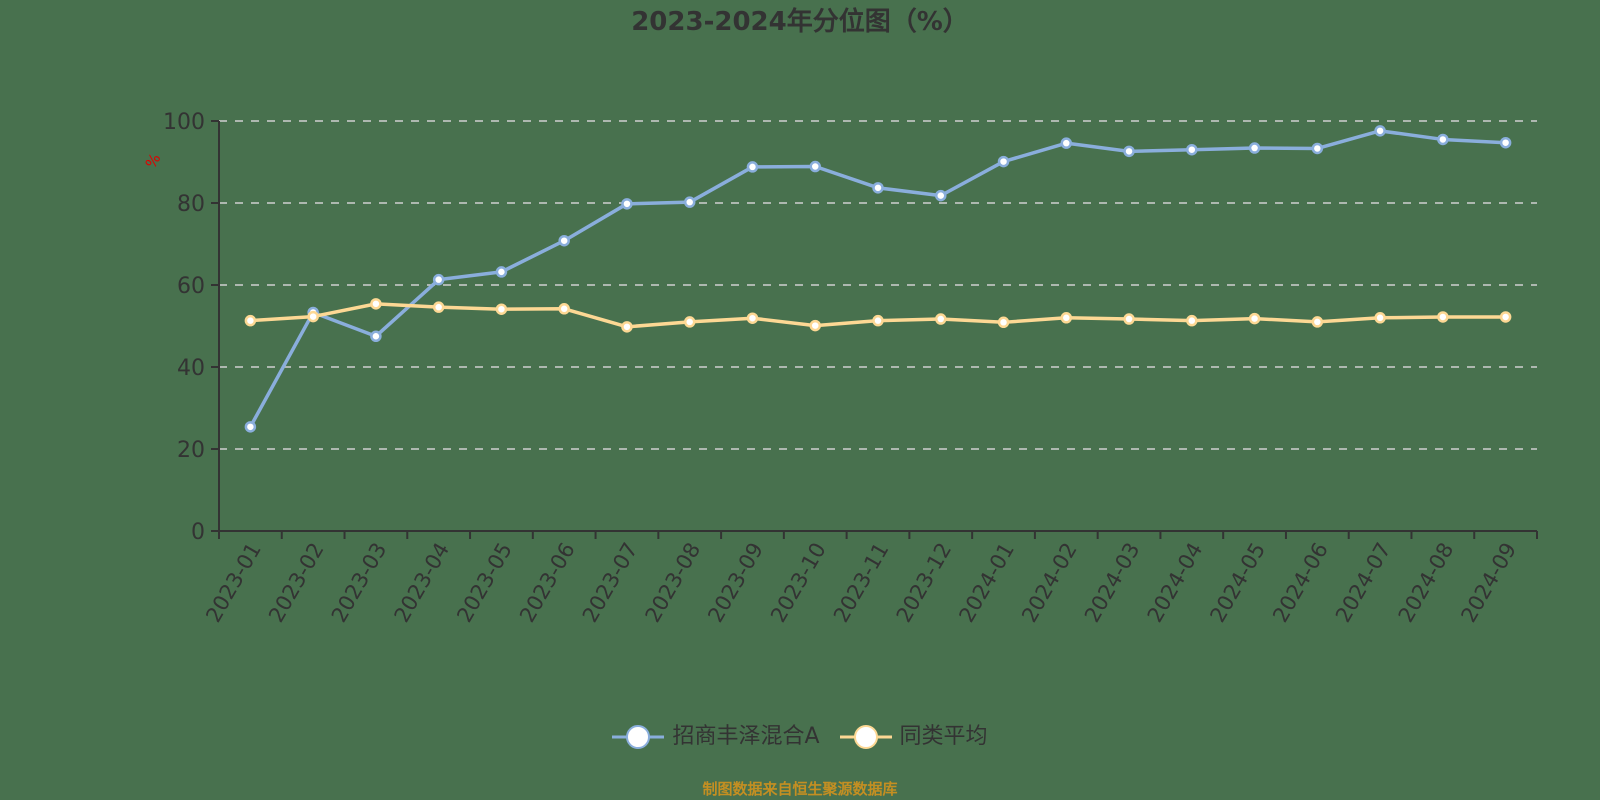 This screenshot has height=800, width=1600. I want to click on x-tick-label: 2023-04, so click(422, 583).